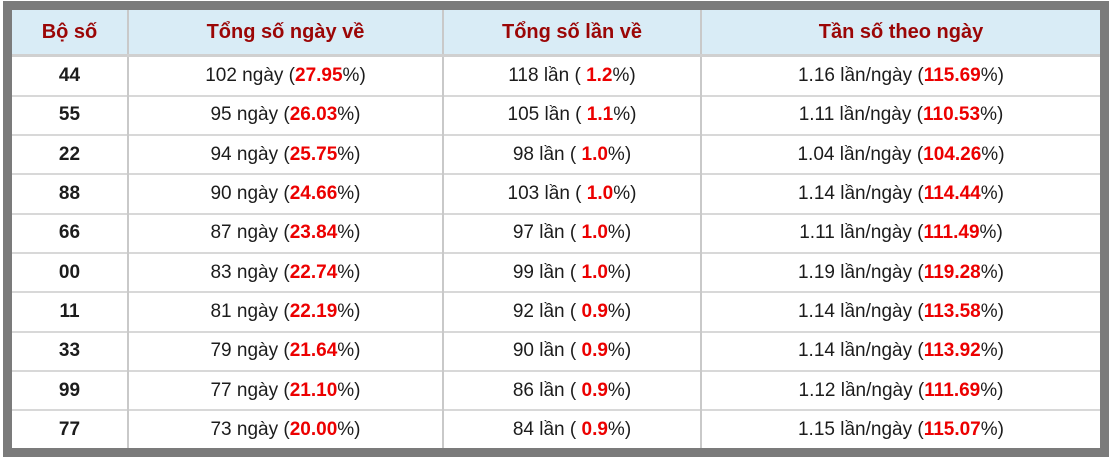  What do you see at coordinates (285, 350) in the screenshot?
I see `total-days-cell: 79 ngày (21.64%)` at bounding box center [285, 350].